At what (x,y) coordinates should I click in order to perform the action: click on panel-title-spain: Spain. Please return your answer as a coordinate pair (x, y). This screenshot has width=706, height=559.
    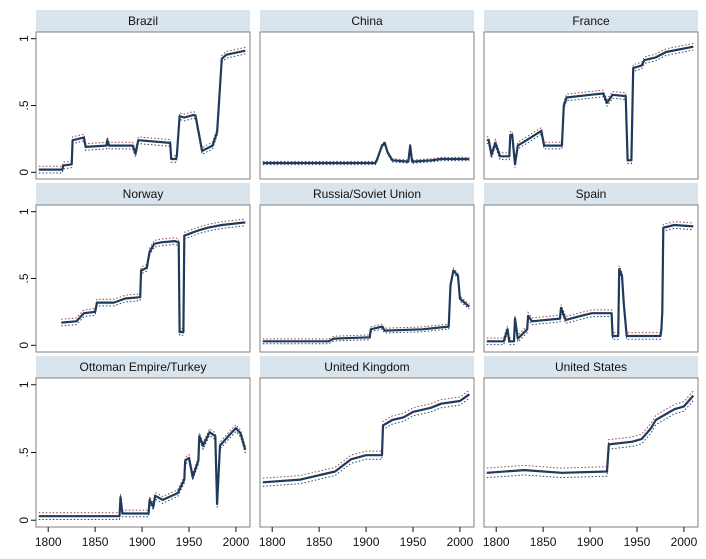
    Looking at the image, I should click on (591, 194).